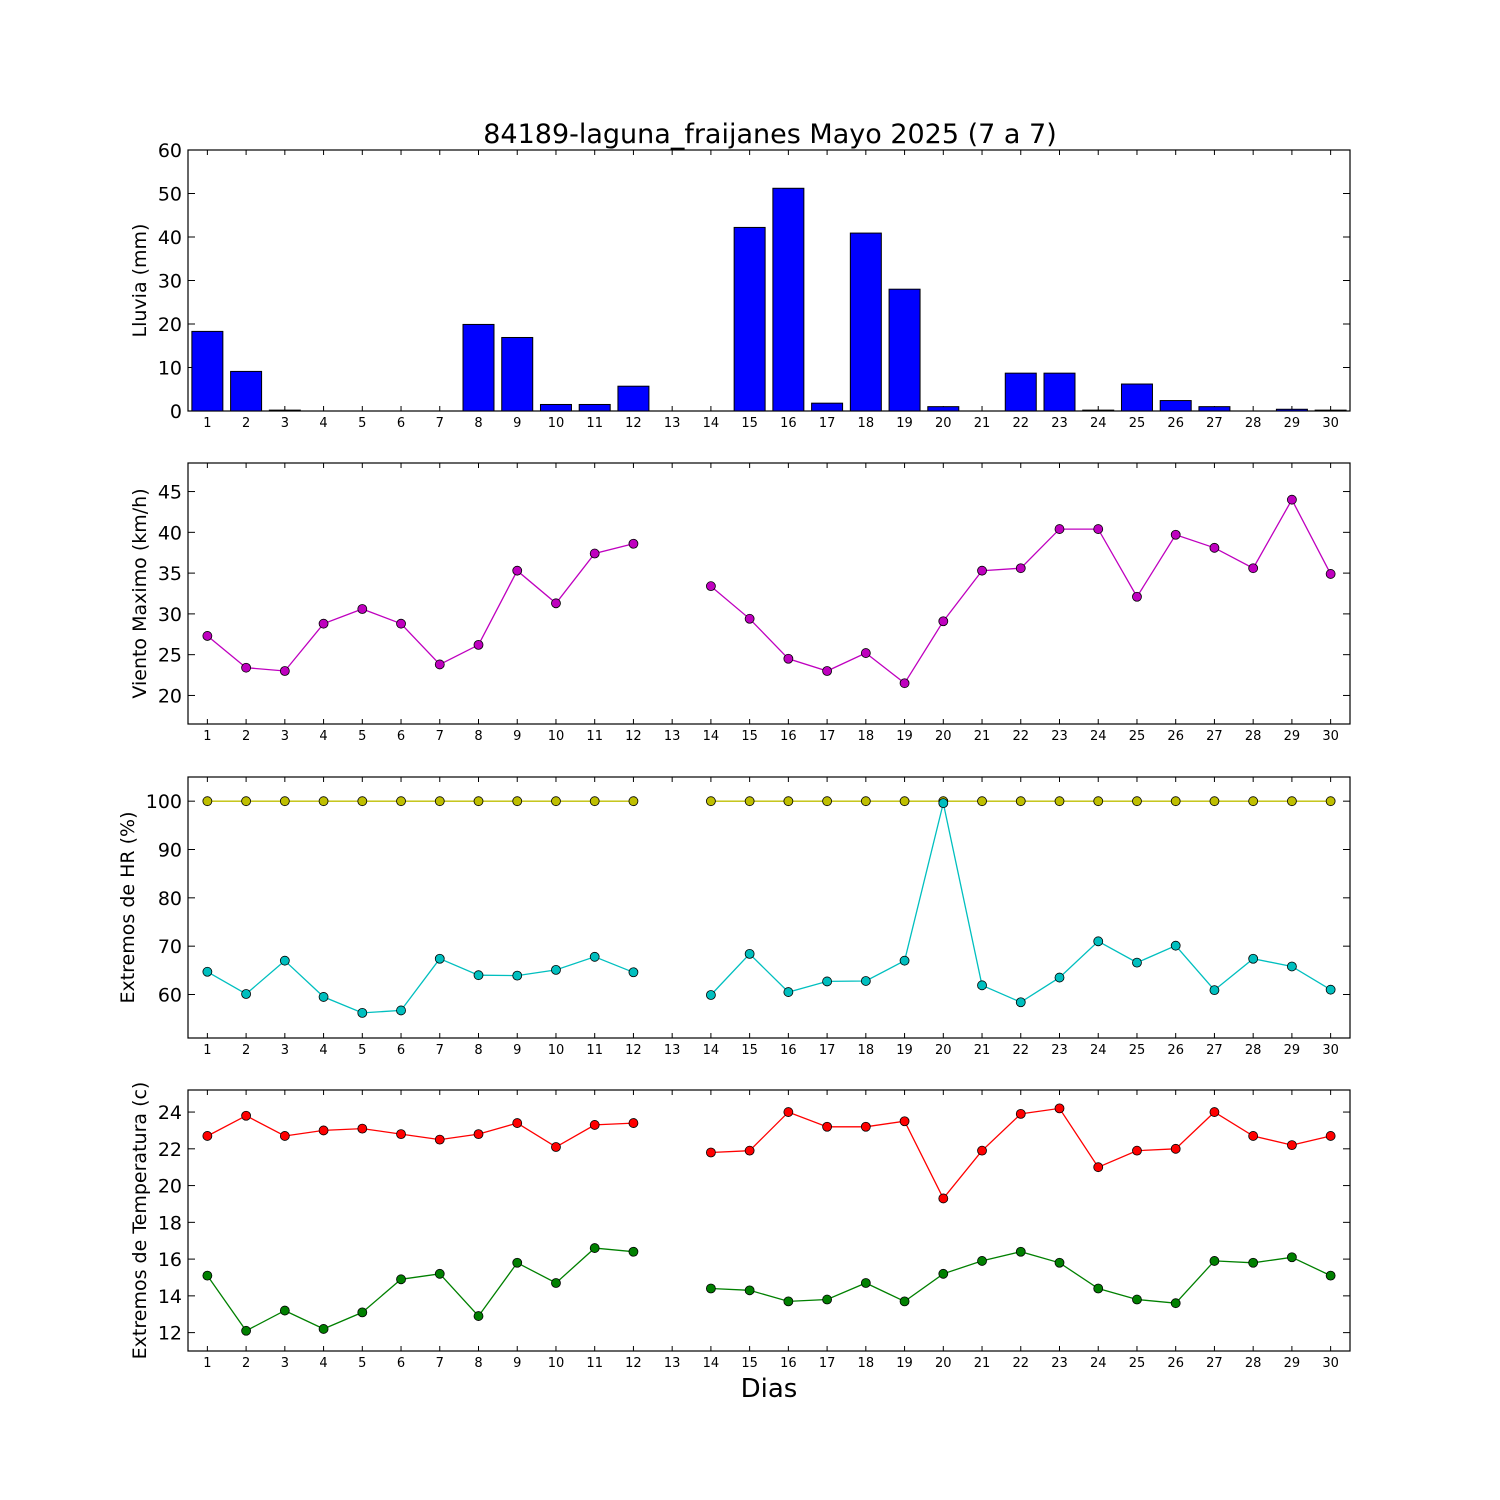 This screenshot has width=1500, height=1500. I want to click on x-tick-label: 20, so click(943, 1050).